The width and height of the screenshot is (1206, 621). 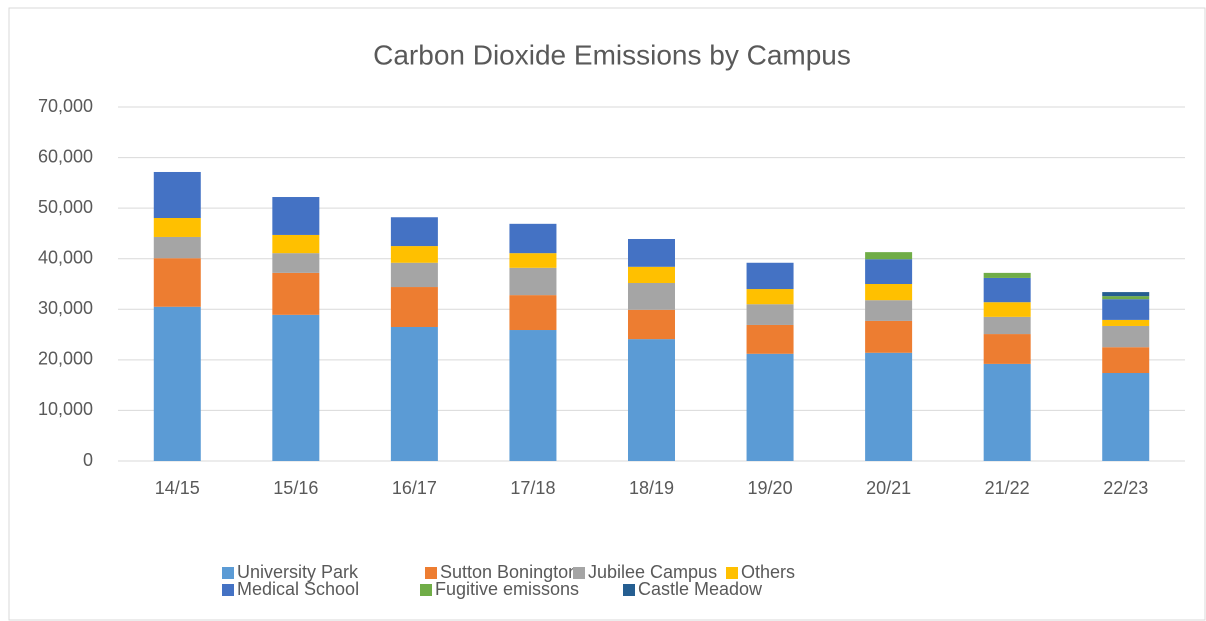 What do you see at coordinates (612, 54) in the screenshot?
I see `chart-title: Carbon Dioxide Emissions by Campus` at bounding box center [612, 54].